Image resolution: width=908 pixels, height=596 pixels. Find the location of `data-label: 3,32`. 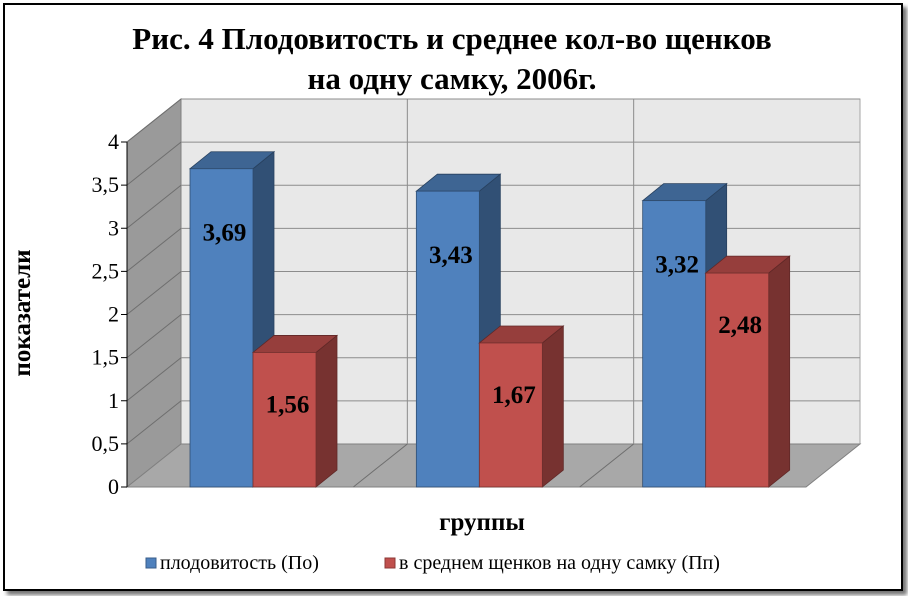

data-label: 3,32 is located at coordinates (677, 265).